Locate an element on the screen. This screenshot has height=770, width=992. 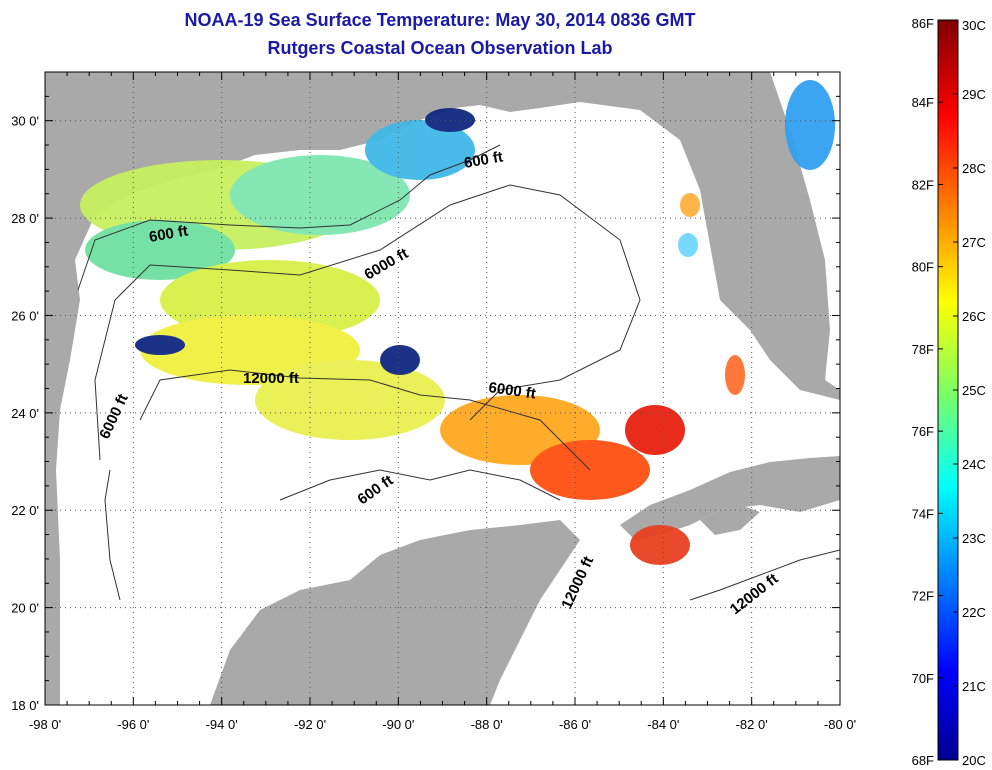
colorbar-celsius-label: 27C is located at coordinates (974, 242).